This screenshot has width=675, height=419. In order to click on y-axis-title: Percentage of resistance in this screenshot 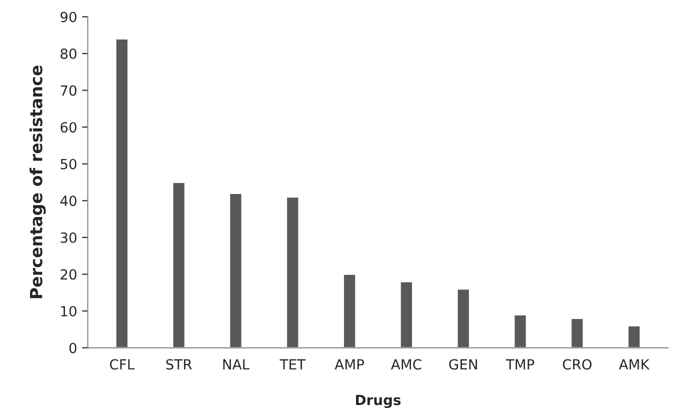, I will do `click(38, 182)`.